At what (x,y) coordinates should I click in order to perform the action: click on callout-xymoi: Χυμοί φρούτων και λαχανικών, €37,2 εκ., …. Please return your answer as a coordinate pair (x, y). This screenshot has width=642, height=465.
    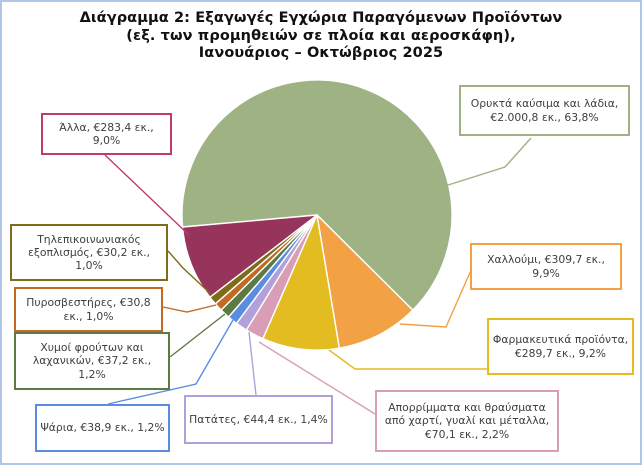
    Looking at the image, I should click on (92, 361).